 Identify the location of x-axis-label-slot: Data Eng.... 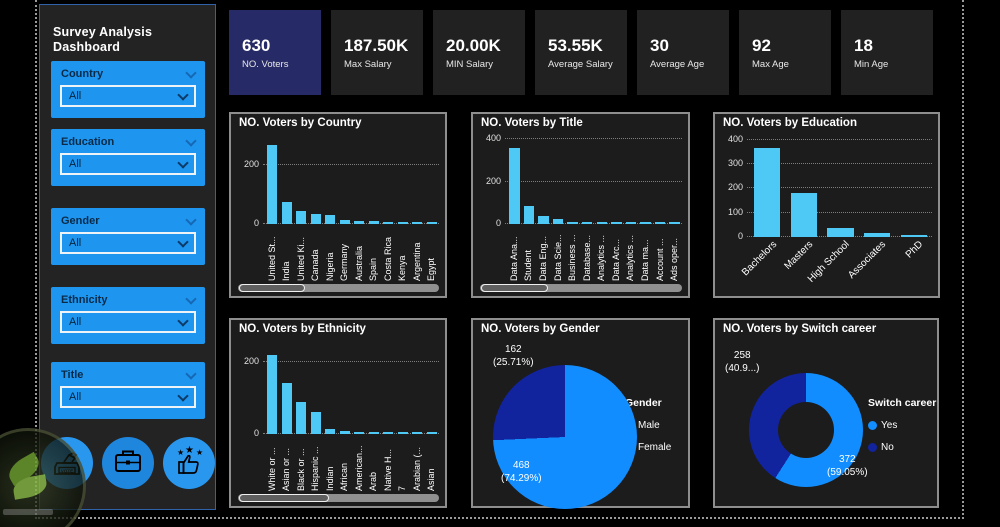
(543, 252).